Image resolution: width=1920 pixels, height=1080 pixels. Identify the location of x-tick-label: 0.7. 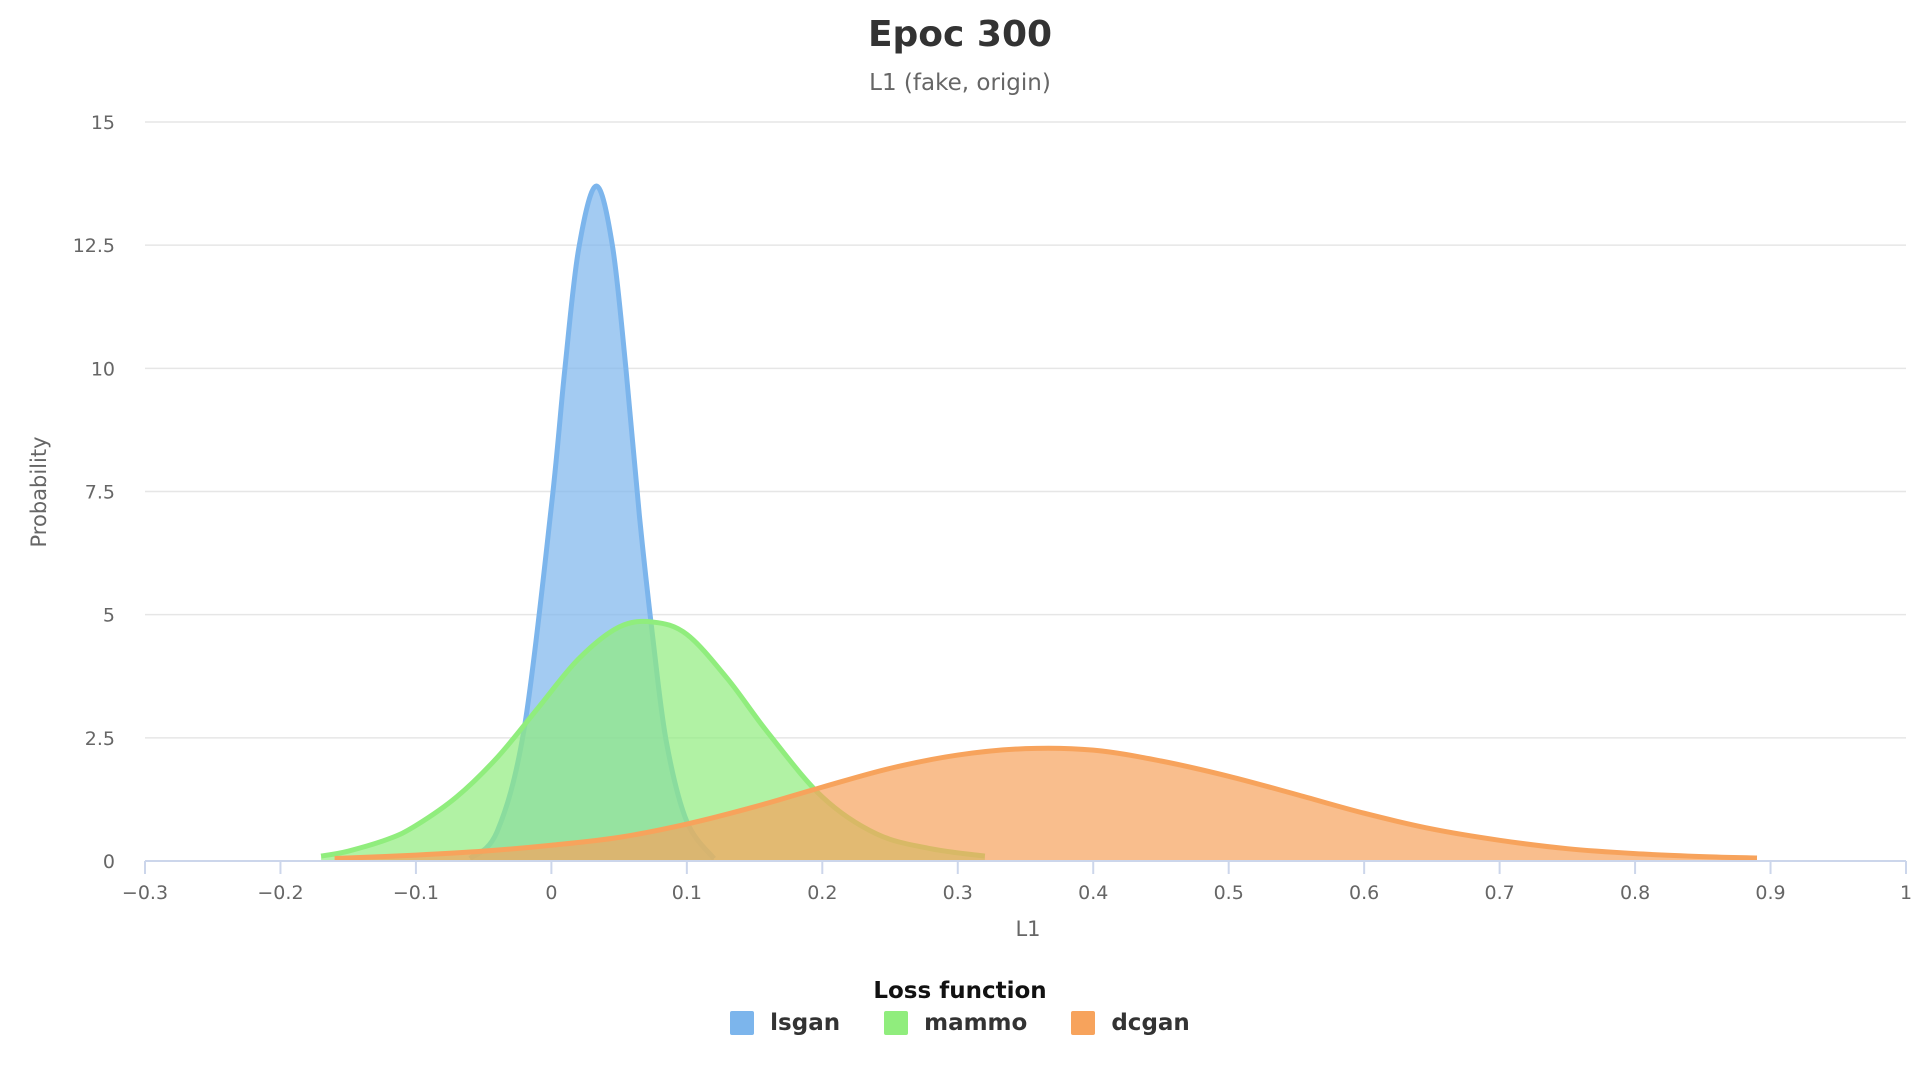
(1500, 893).